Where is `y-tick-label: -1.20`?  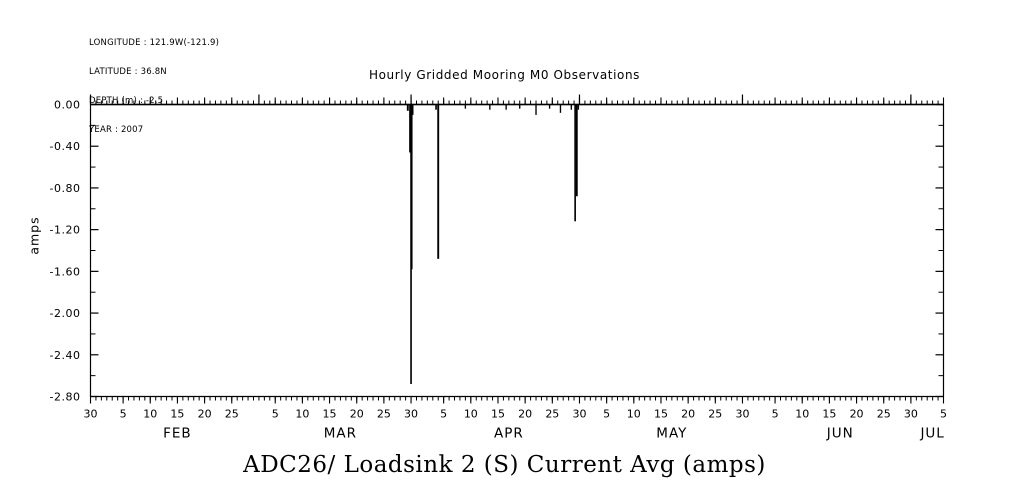
y-tick-label: -1.20 is located at coordinates (65, 230).